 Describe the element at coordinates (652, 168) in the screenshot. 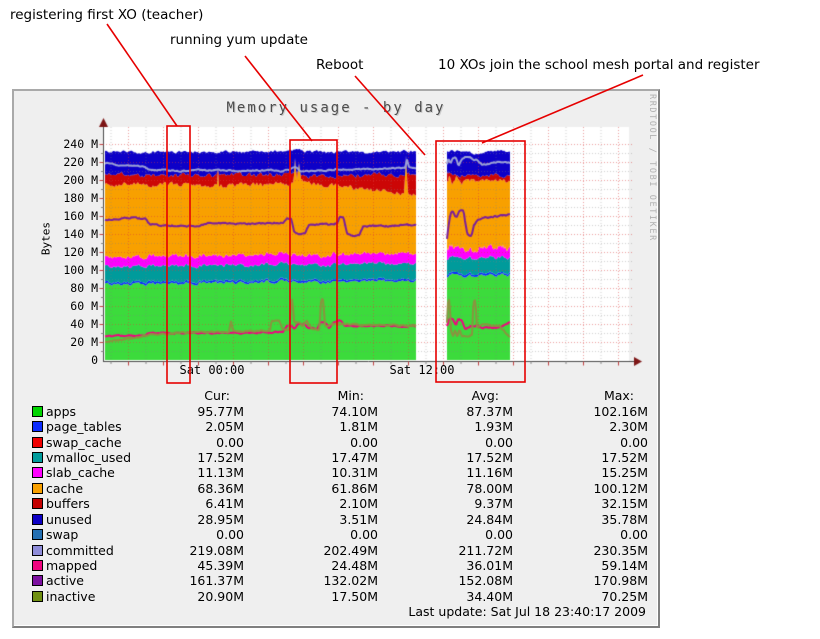

I see `rrdtool-watermark: RRDTOOL / TOBI OETIKER` at that location.